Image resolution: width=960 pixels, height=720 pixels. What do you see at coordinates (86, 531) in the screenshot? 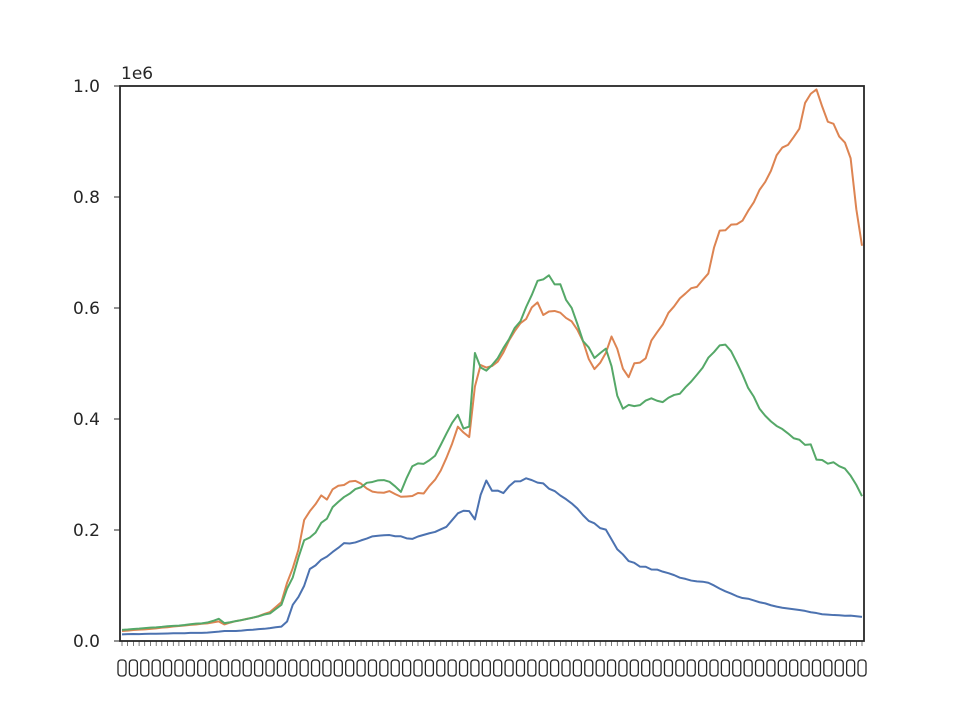
I see `y-tick-label: 0.2` at bounding box center [86, 531].